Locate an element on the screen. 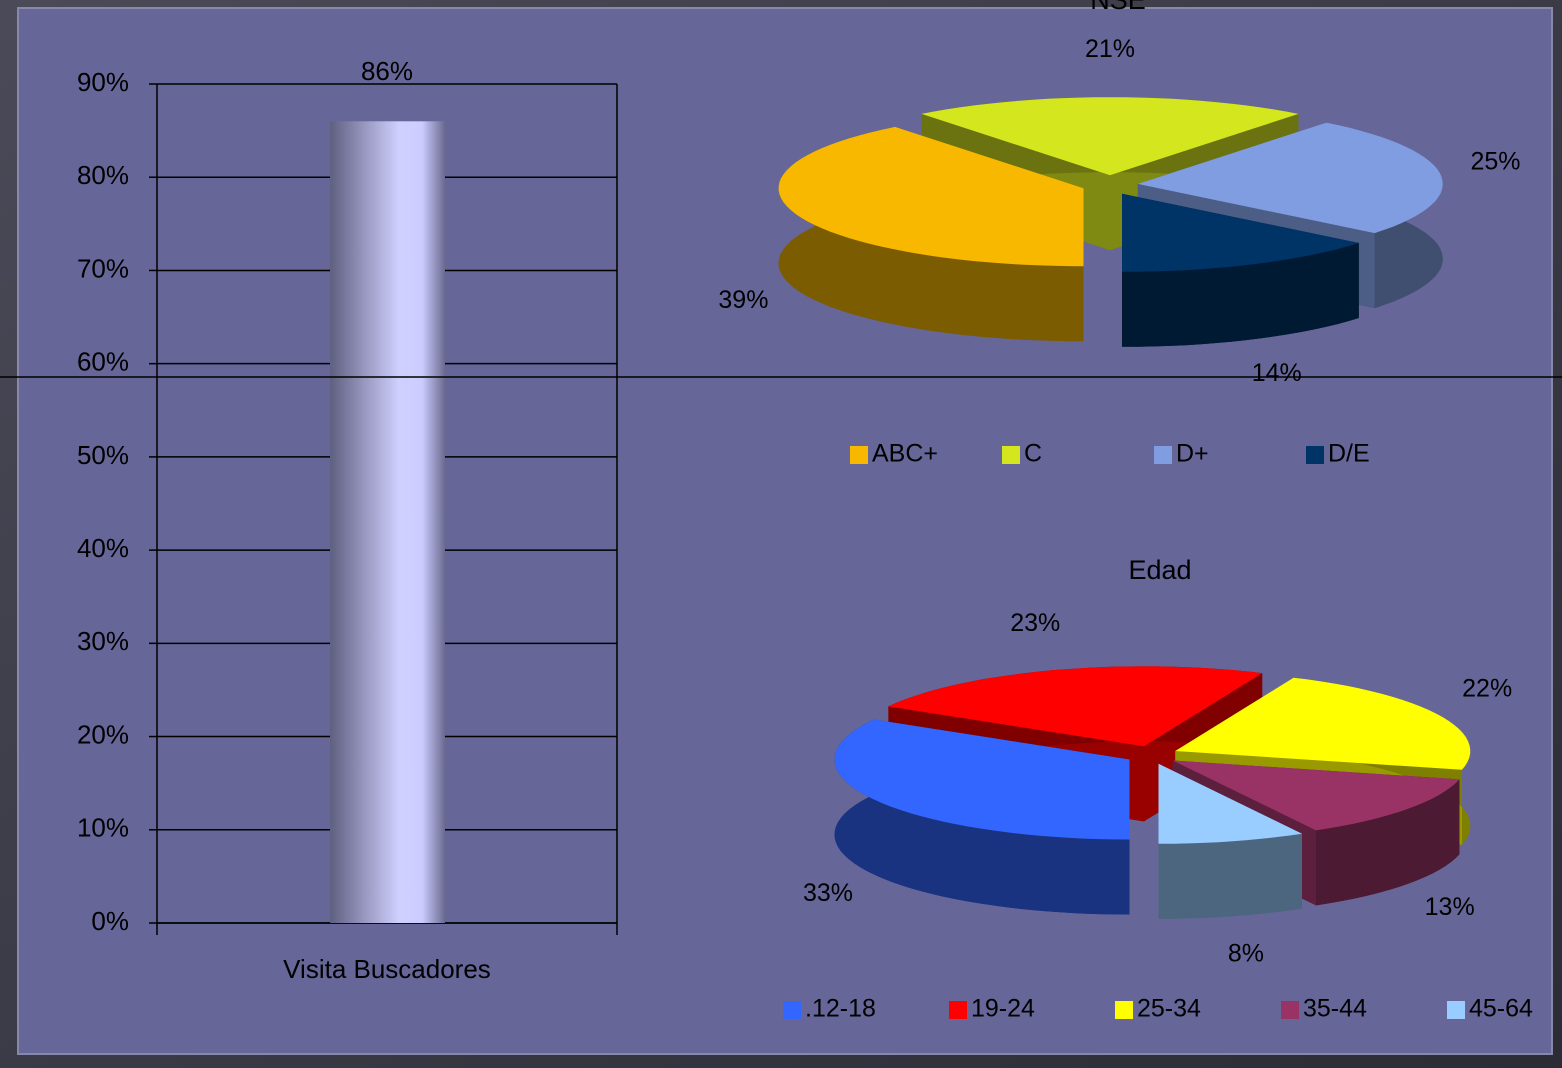 The height and width of the screenshot is (1068, 1562). x-tick-label: Visita Buscadores is located at coordinates (387, 969).